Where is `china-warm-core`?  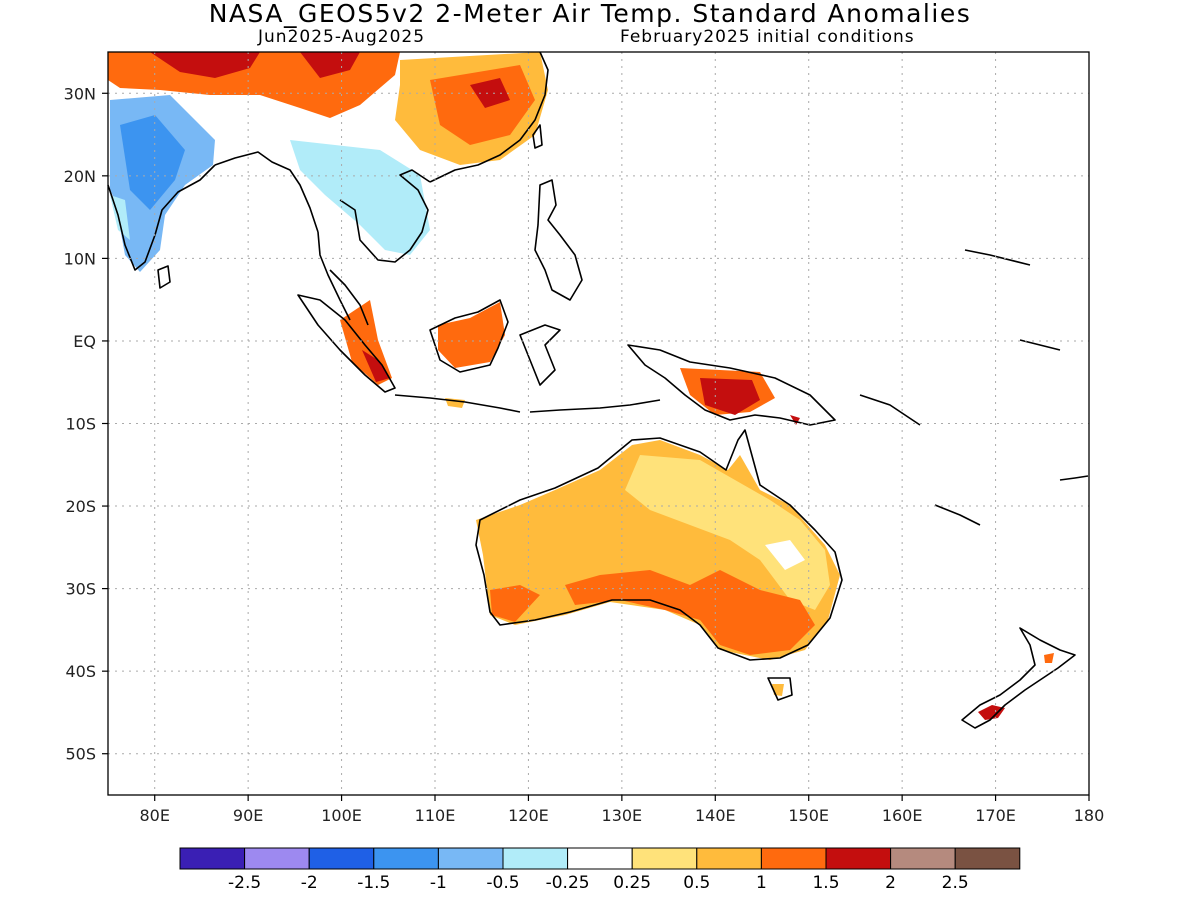
china-warm-core is located at coordinates (482, 105).